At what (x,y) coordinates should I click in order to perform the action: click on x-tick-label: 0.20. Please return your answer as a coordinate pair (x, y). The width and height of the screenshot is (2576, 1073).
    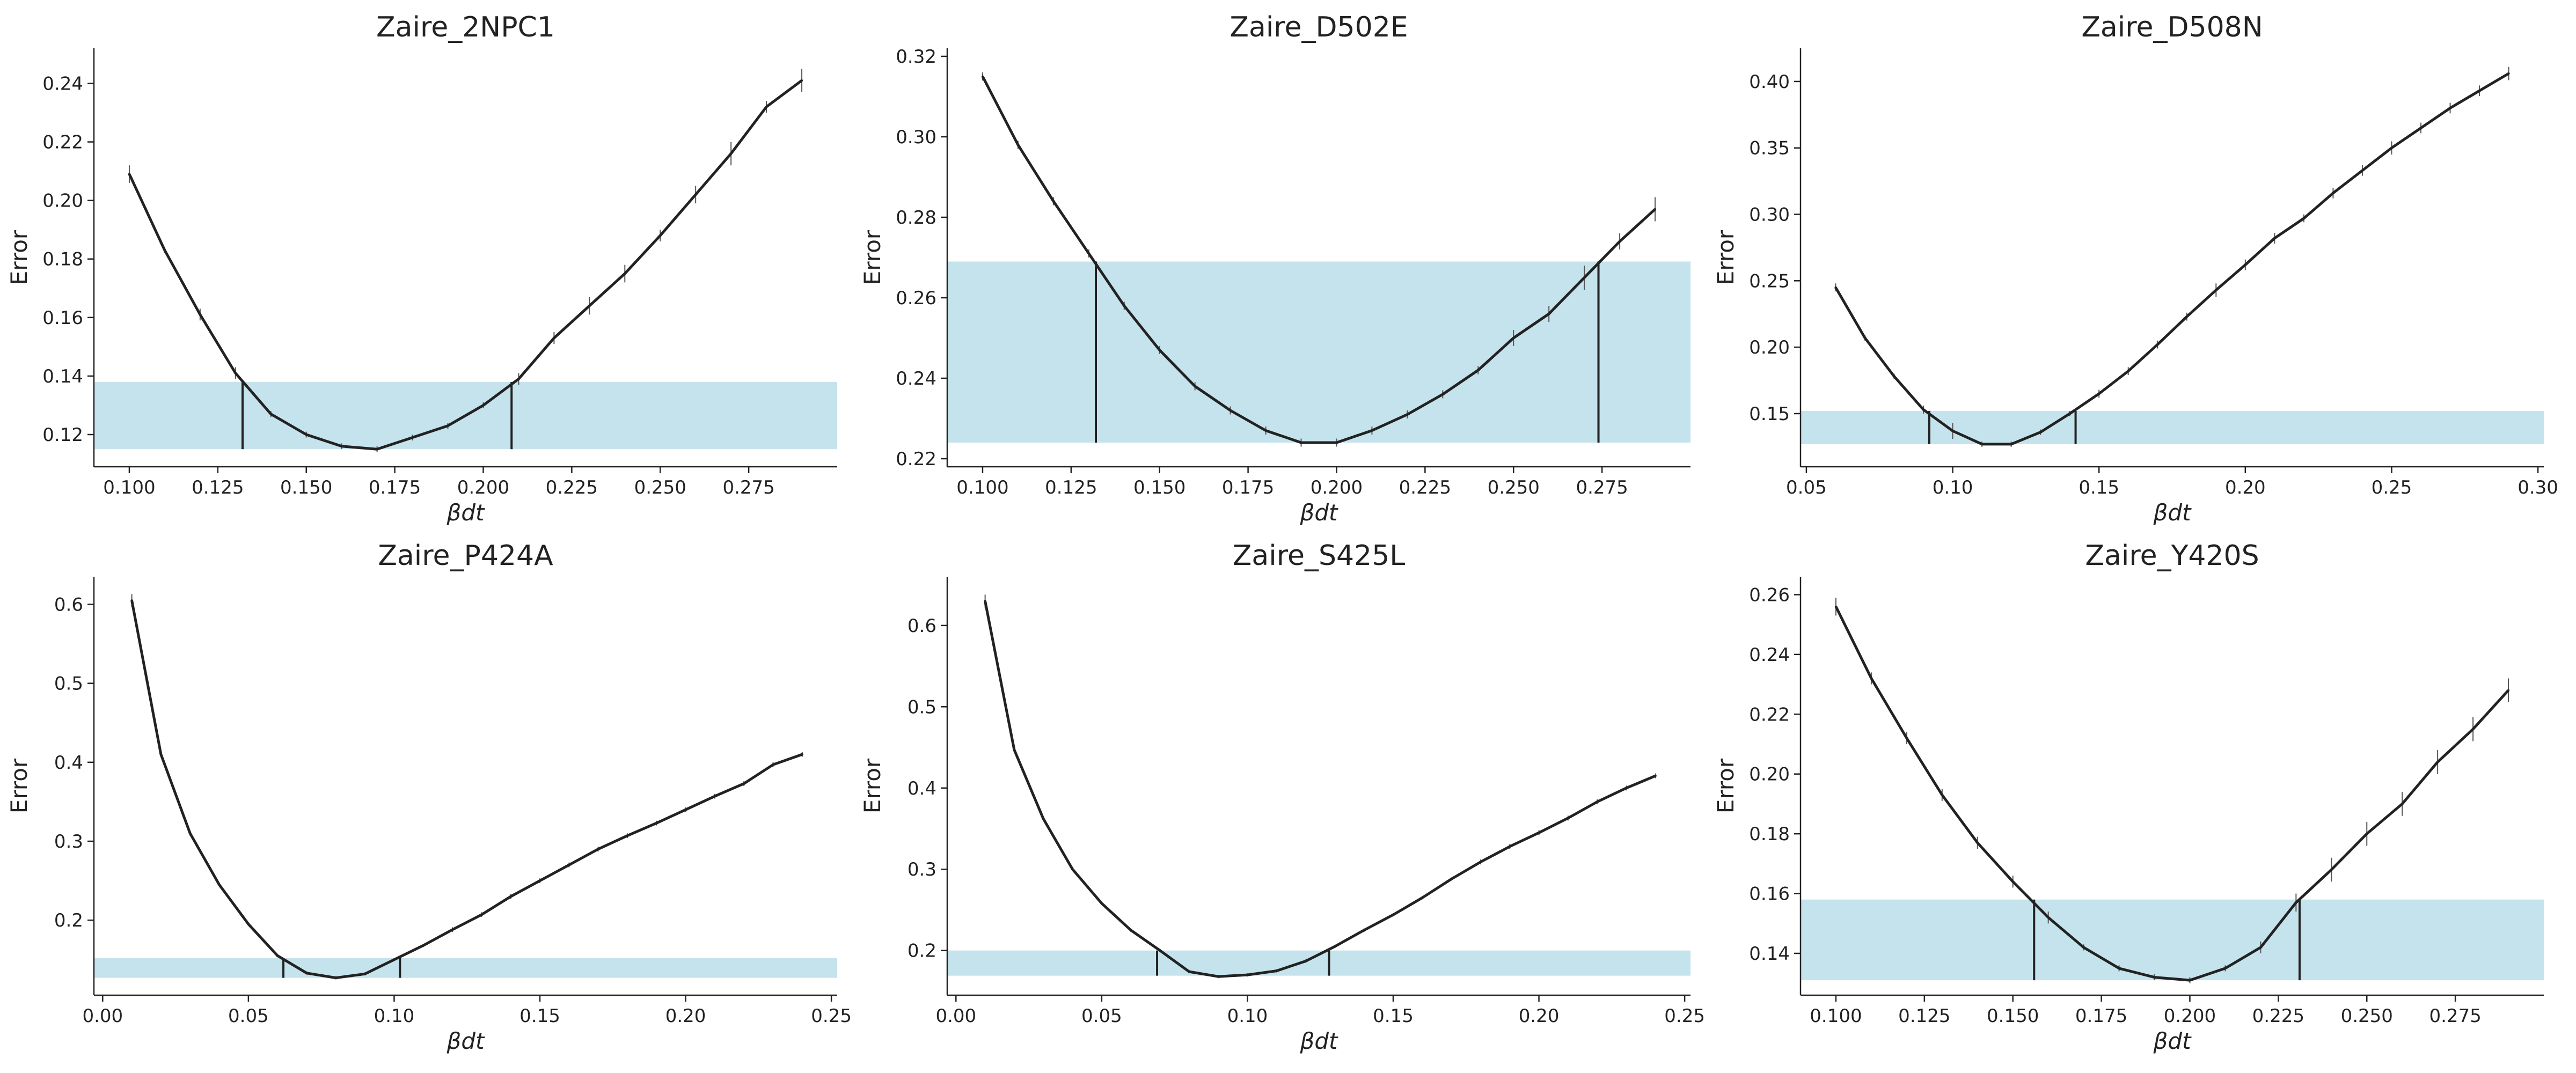
    Looking at the image, I should click on (685, 1016).